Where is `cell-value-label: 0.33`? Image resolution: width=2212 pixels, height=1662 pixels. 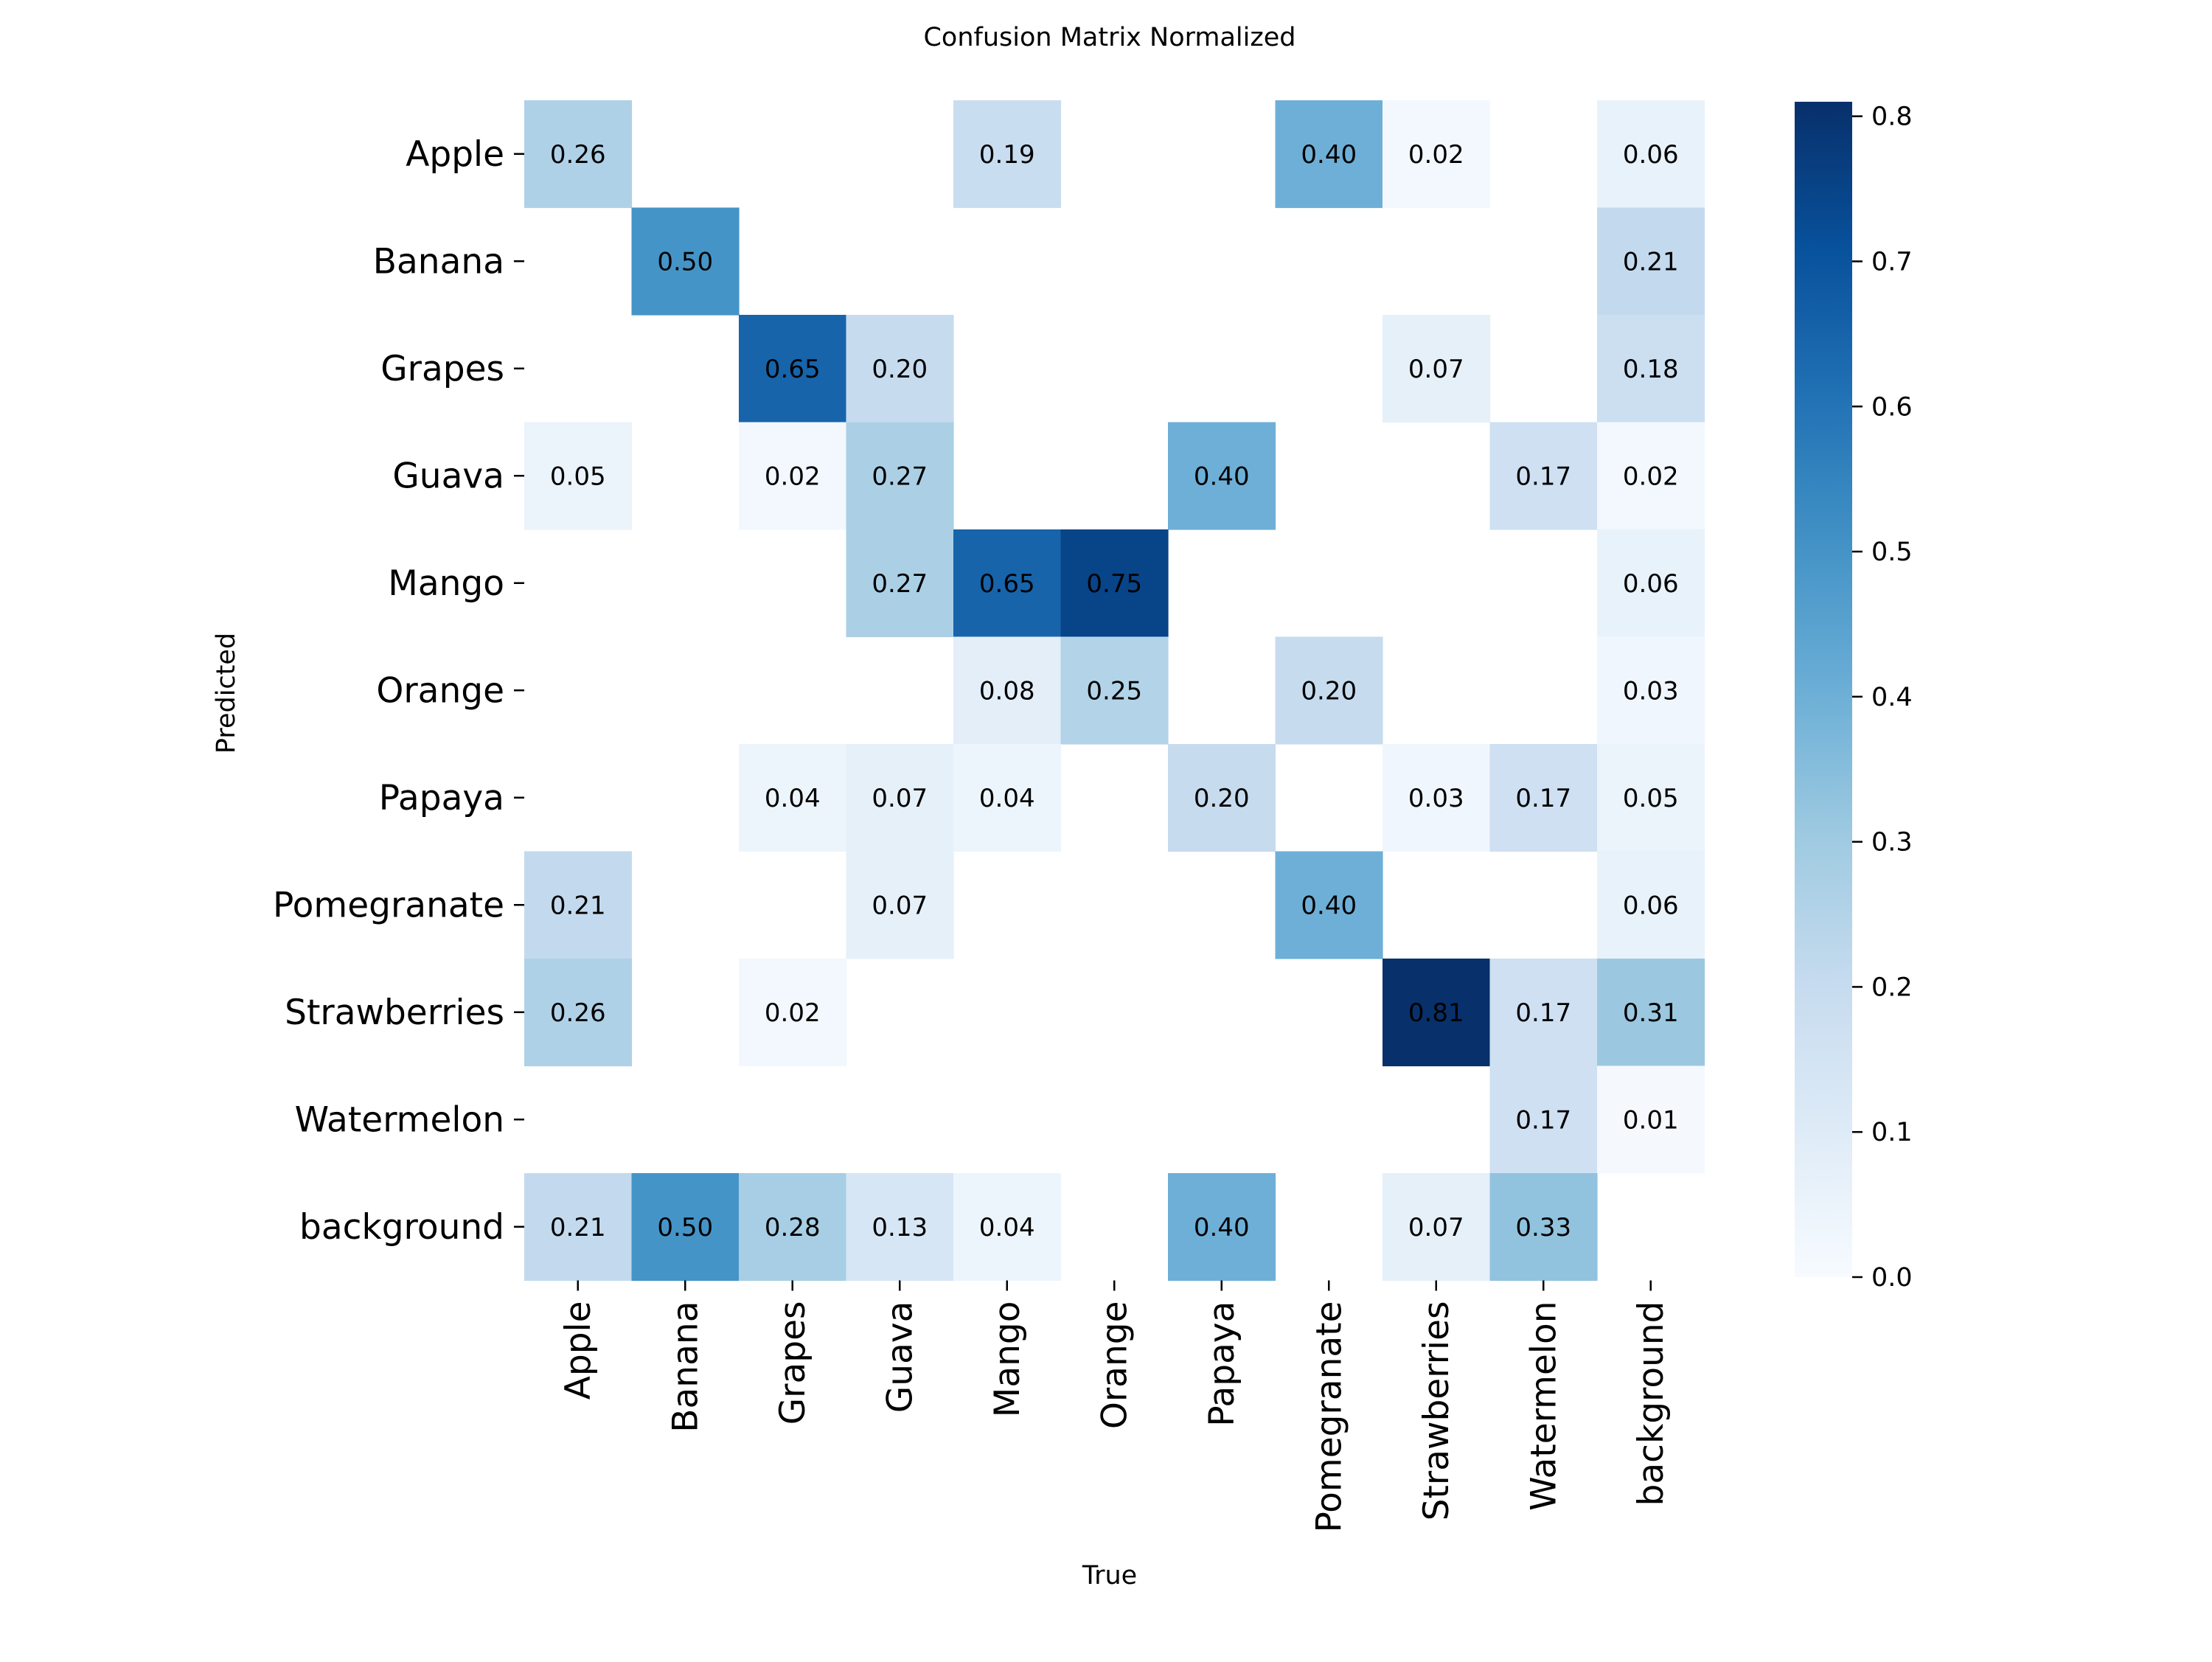 cell-value-label: 0.33 is located at coordinates (1543, 1227).